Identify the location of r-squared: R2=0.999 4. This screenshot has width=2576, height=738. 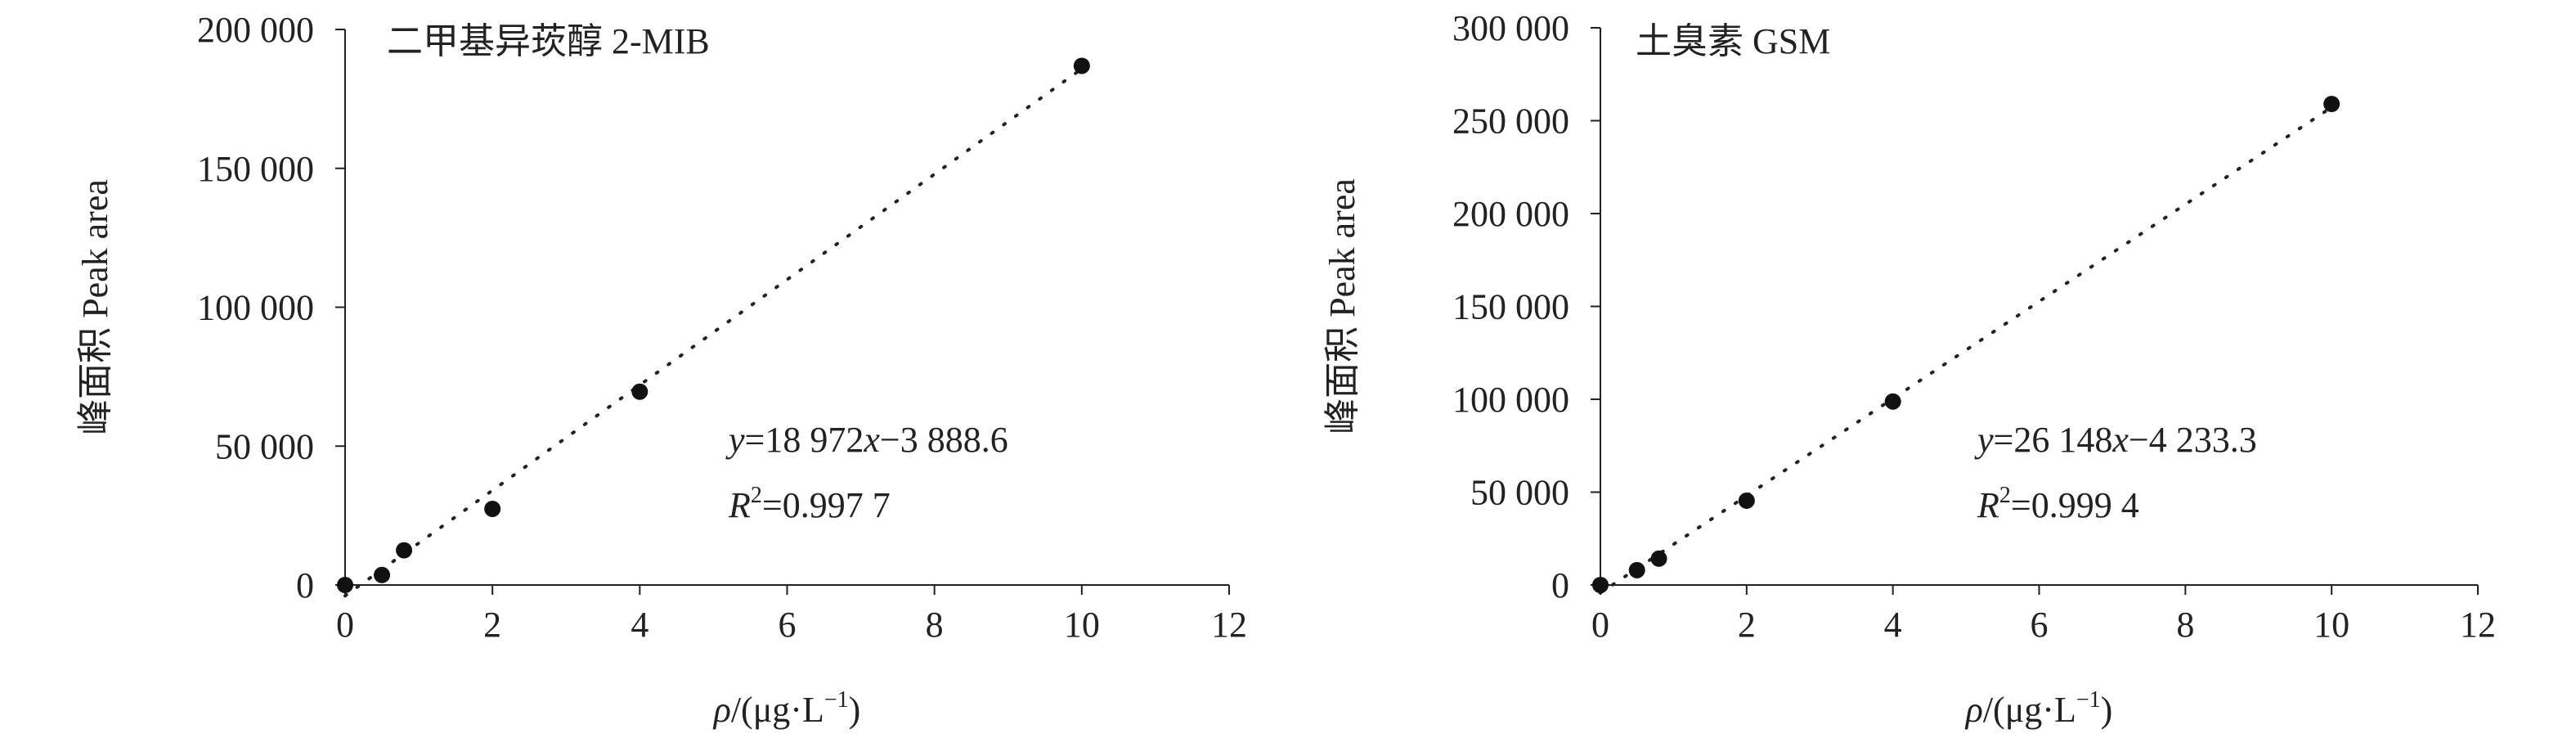
(2058, 504).